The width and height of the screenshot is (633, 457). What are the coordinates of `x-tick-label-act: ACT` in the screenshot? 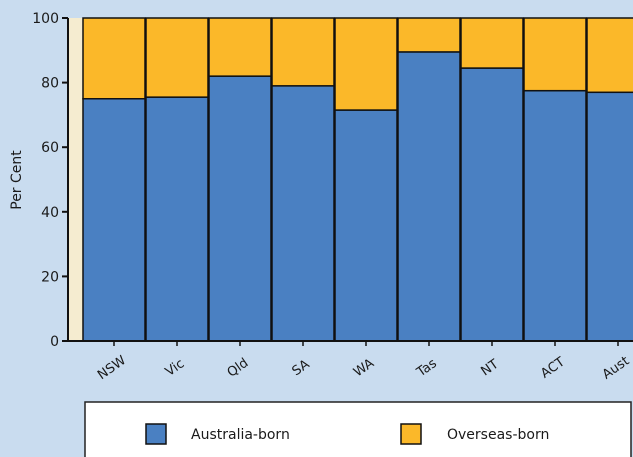 It's located at (553, 368).